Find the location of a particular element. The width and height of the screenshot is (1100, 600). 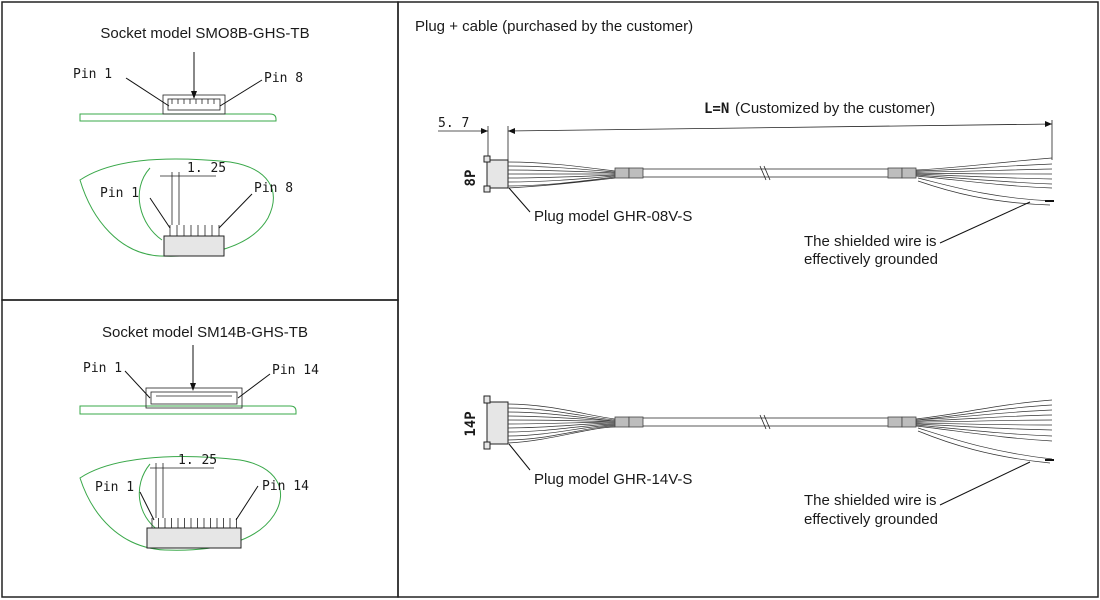

dimension-lines is located at coordinates (745, 140).